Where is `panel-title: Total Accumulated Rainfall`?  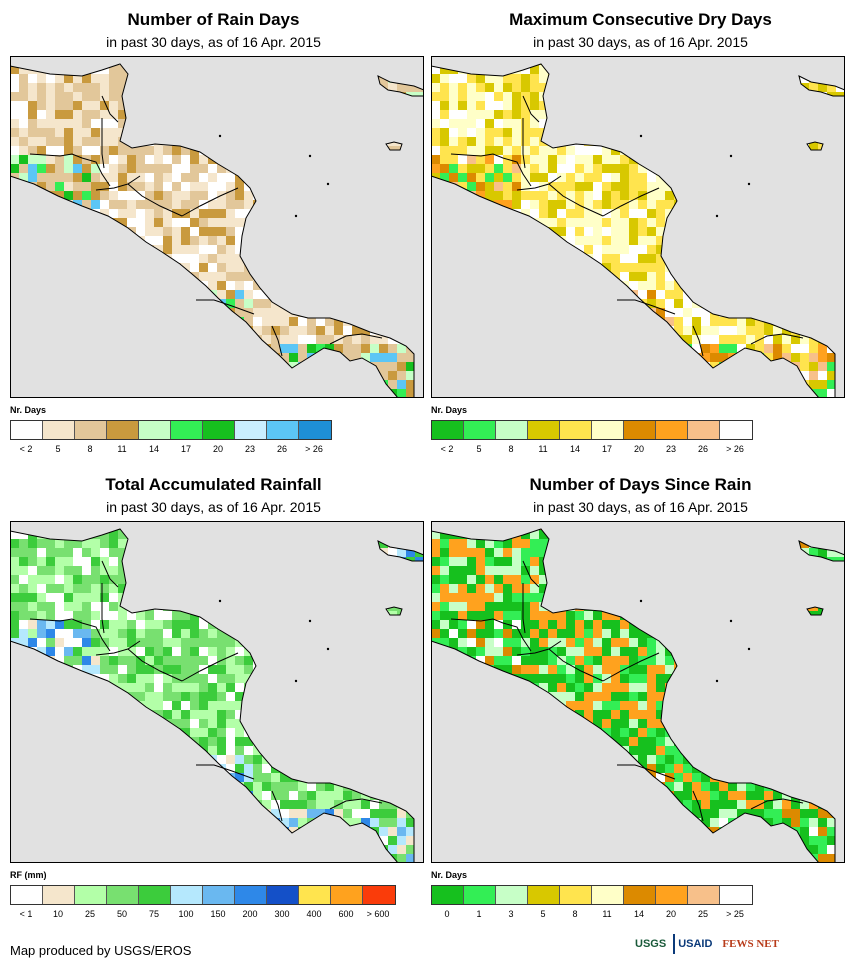
panel-title: Total Accumulated Rainfall is located at coordinates (213, 484).